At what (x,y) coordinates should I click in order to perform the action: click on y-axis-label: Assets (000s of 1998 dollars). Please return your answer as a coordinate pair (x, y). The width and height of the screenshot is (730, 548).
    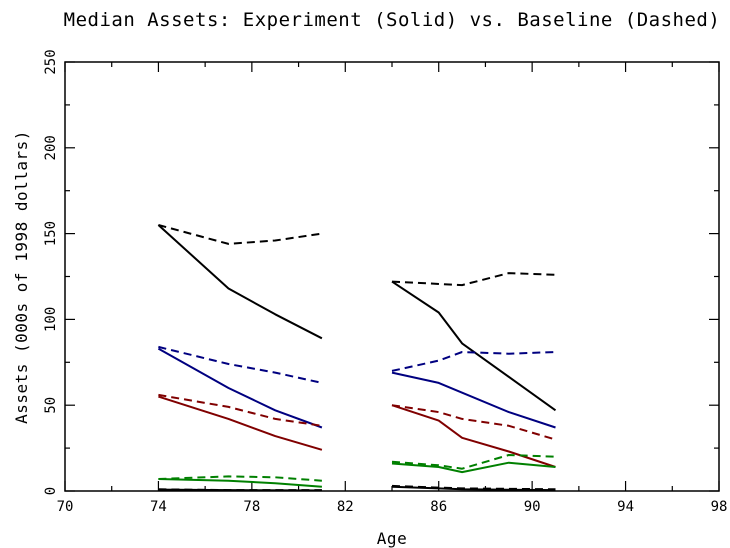
    Looking at the image, I should click on (21, 277).